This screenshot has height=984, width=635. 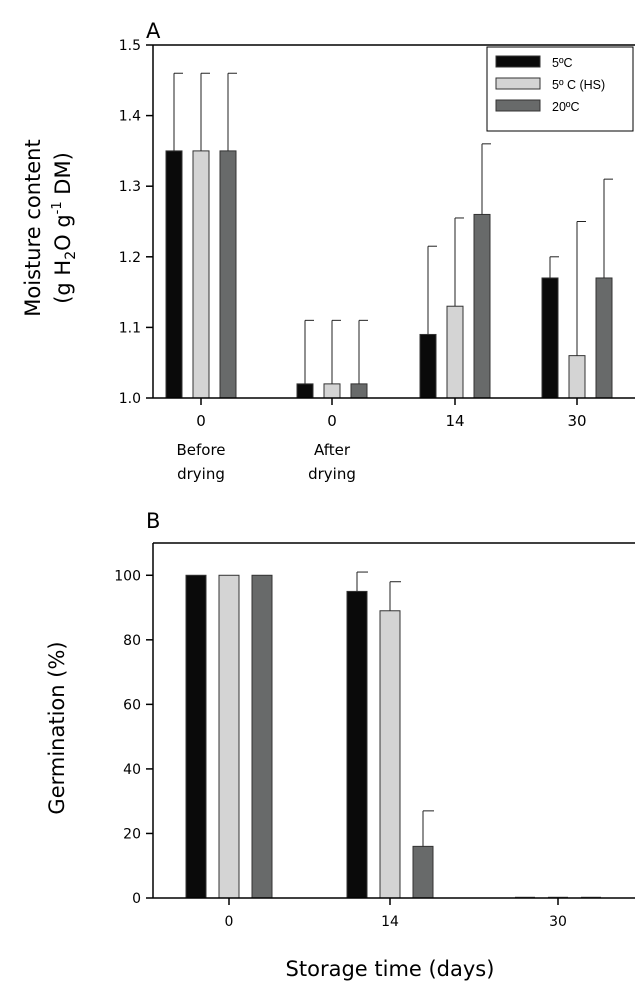 What do you see at coordinates (127, 576) in the screenshot?
I see `y-tick-label: 100` at bounding box center [127, 576].